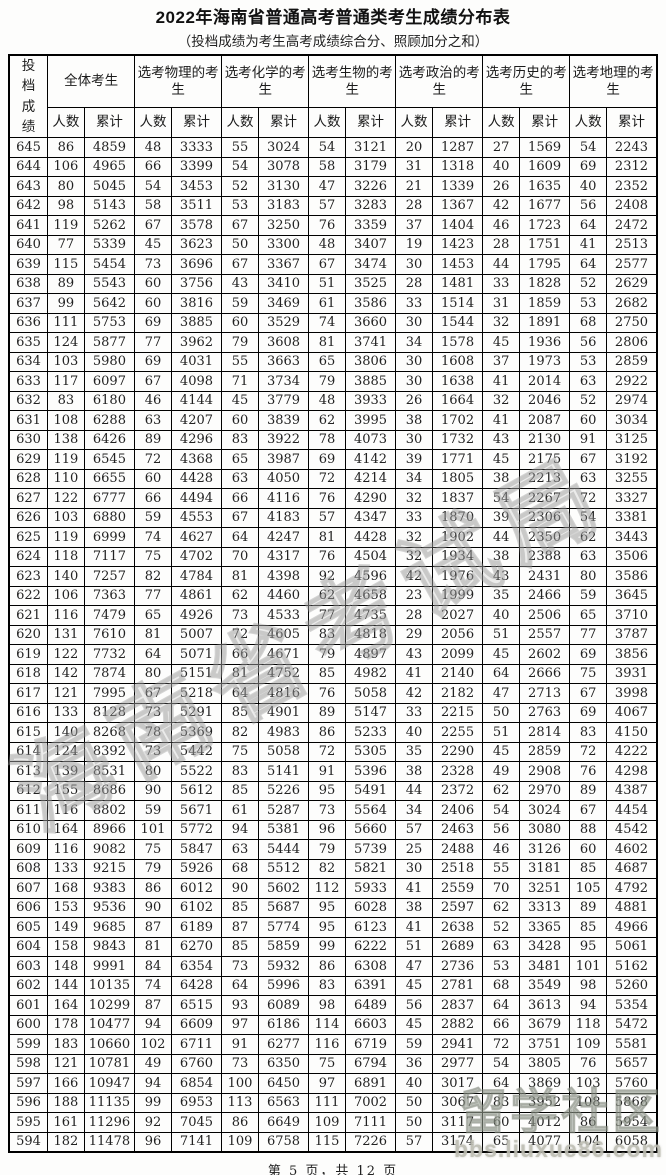 Image resolution: width=666 pixels, height=1175 pixels. I want to click on value-cell: 4077, so click(544, 1141).